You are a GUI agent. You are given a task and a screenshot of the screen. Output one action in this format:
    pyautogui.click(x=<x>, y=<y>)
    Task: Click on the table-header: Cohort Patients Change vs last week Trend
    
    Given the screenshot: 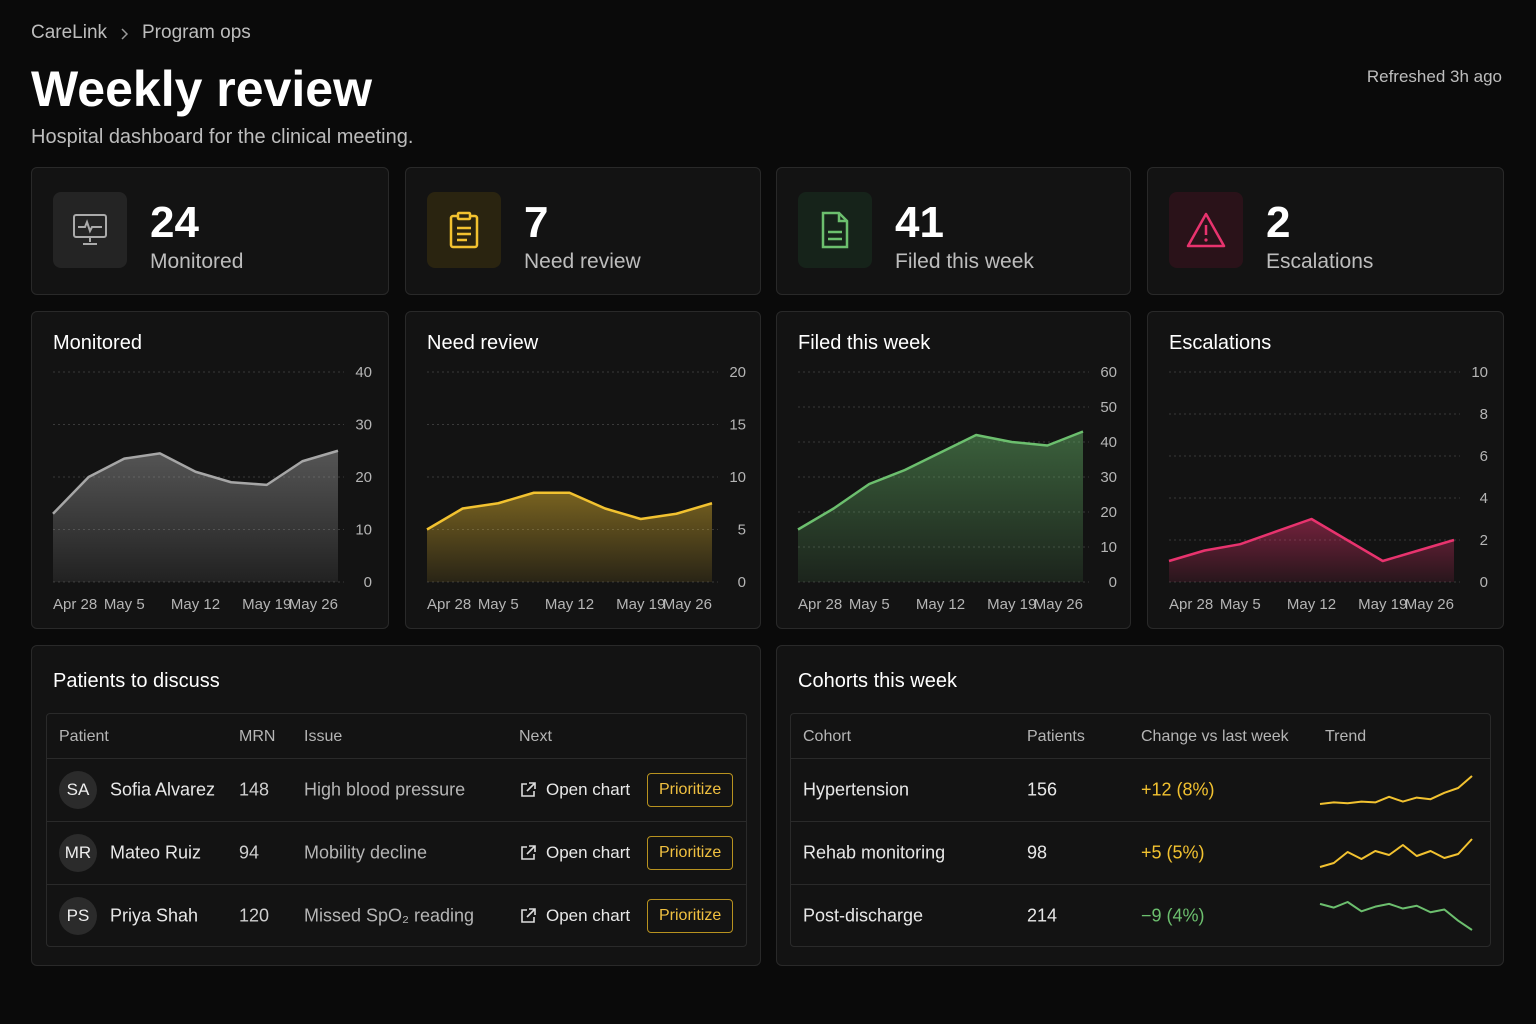 What is the action you would take?
    pyautogui.click(x=1140, y=736)
    